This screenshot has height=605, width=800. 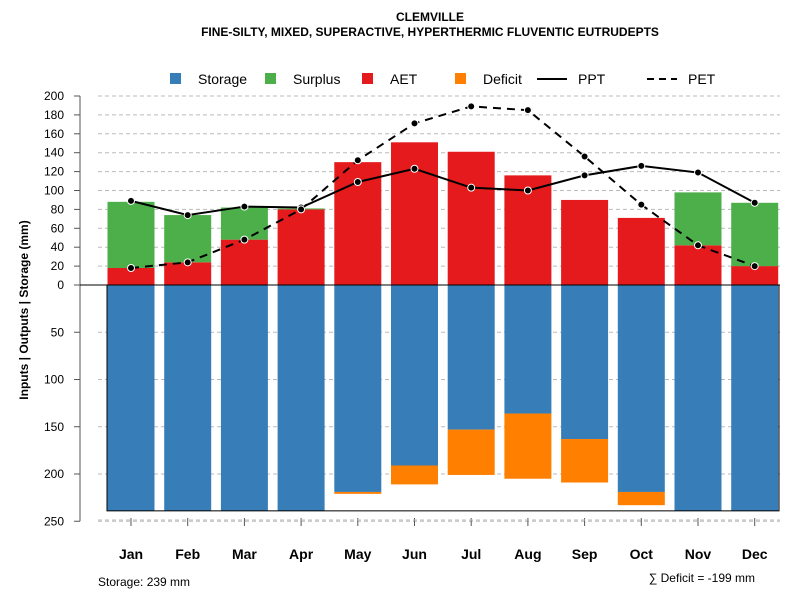 I want to click on storage-bar-mar, so click(x=244, y=398).